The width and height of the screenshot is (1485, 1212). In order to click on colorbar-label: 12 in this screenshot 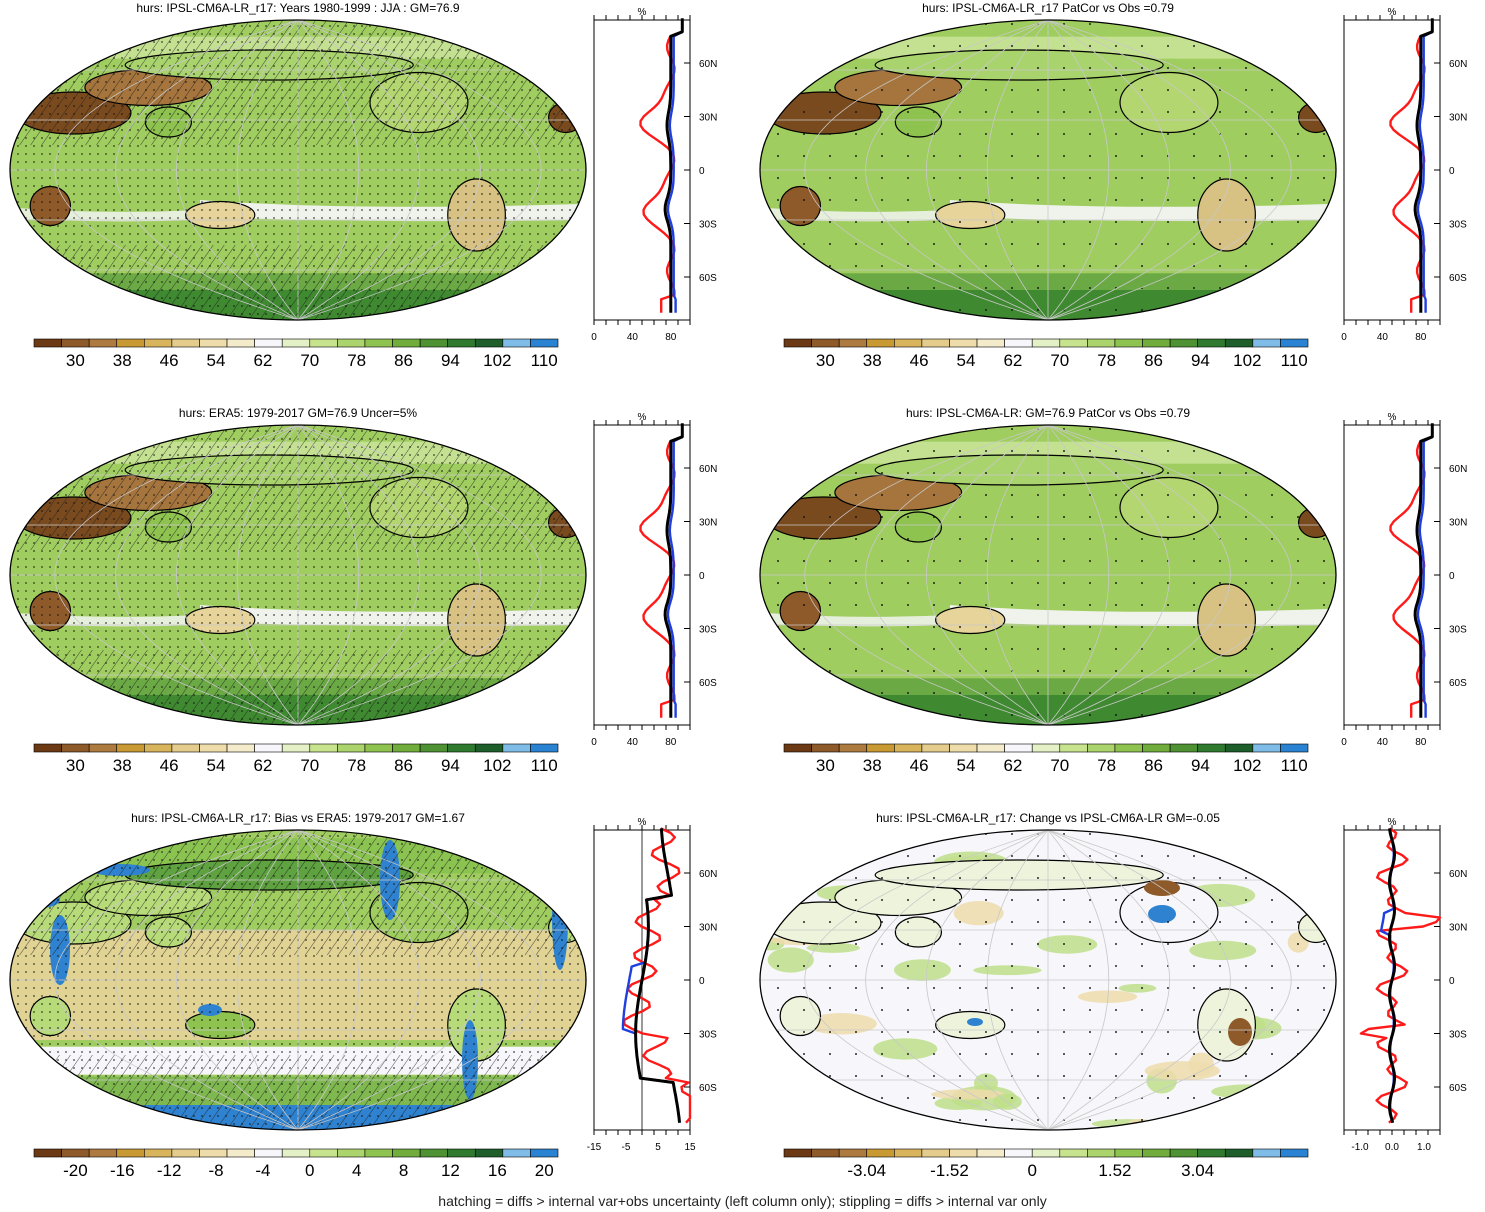, I will do `click(450, 1170)`.